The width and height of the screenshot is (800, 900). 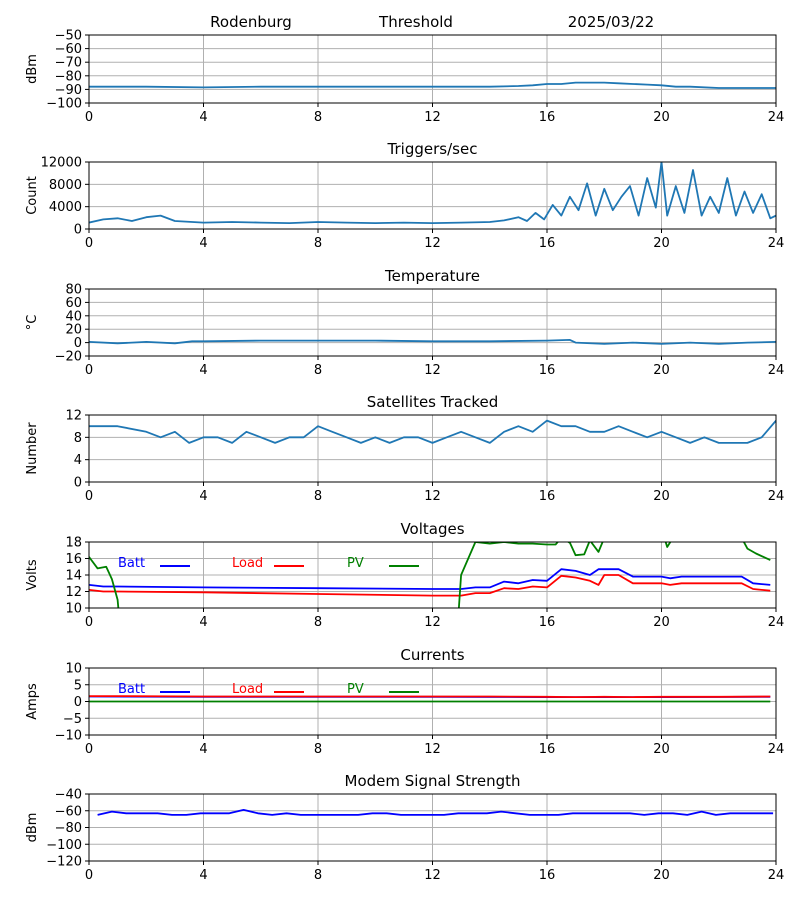 What do you see at coordinates (432, 149) in the screenshot?
I see `chart-title: Triggers/sec` at bounding box center [432, 149].